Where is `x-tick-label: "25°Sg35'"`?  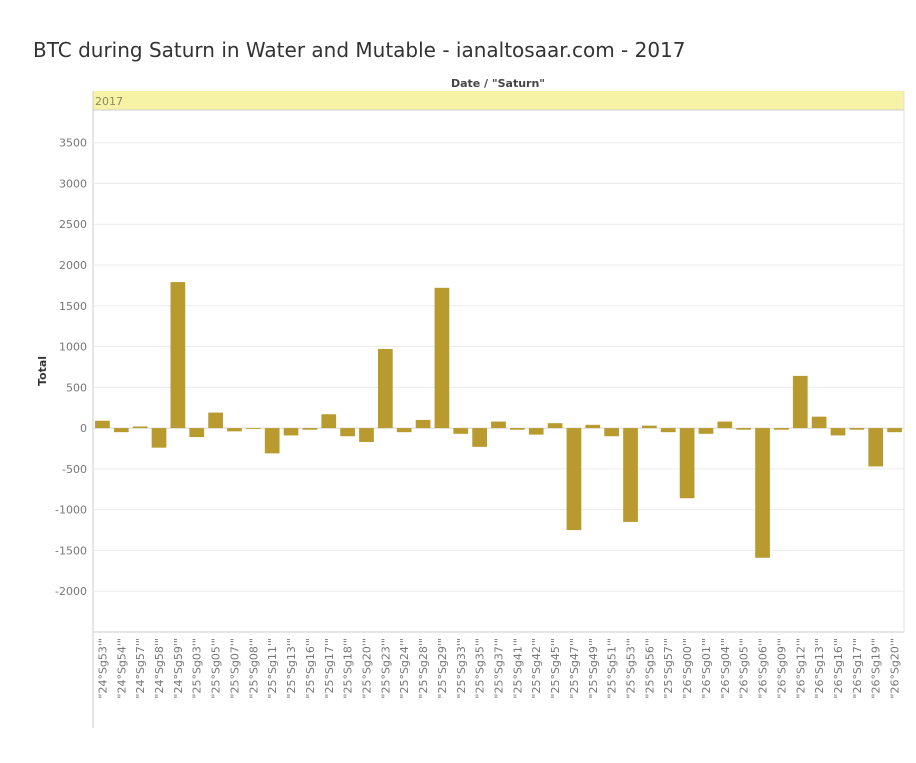
x-tick-label: "25°Sg35'" is located at coordinates (480, 668).